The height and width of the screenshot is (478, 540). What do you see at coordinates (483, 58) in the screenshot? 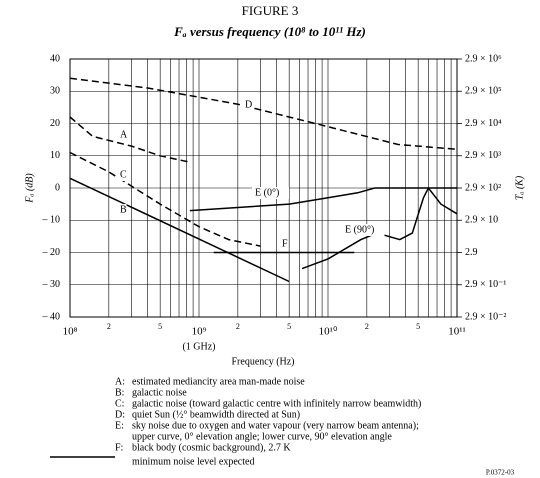
I see `y2-tick-label: 2.9 × 10⁶` at bounding box center [483, 58].